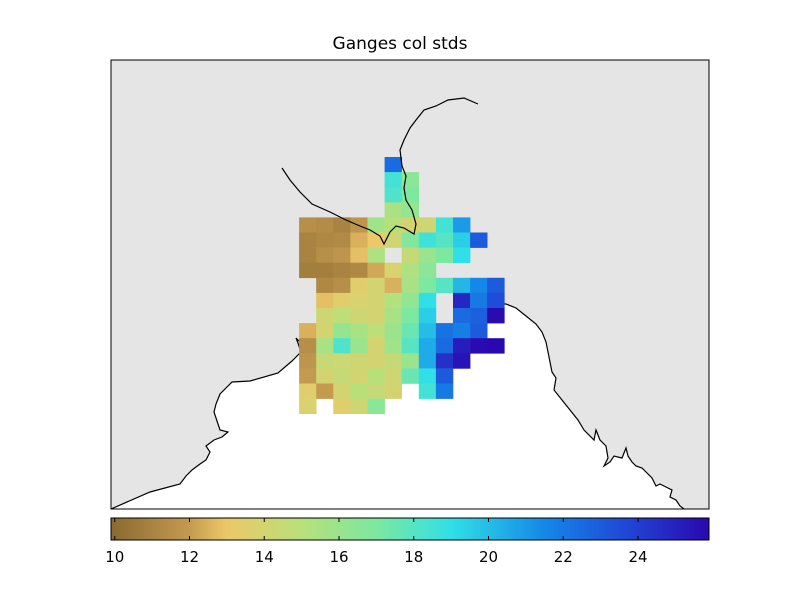  I want to click on colorbar-tick-label: 12, so click(189, 557).